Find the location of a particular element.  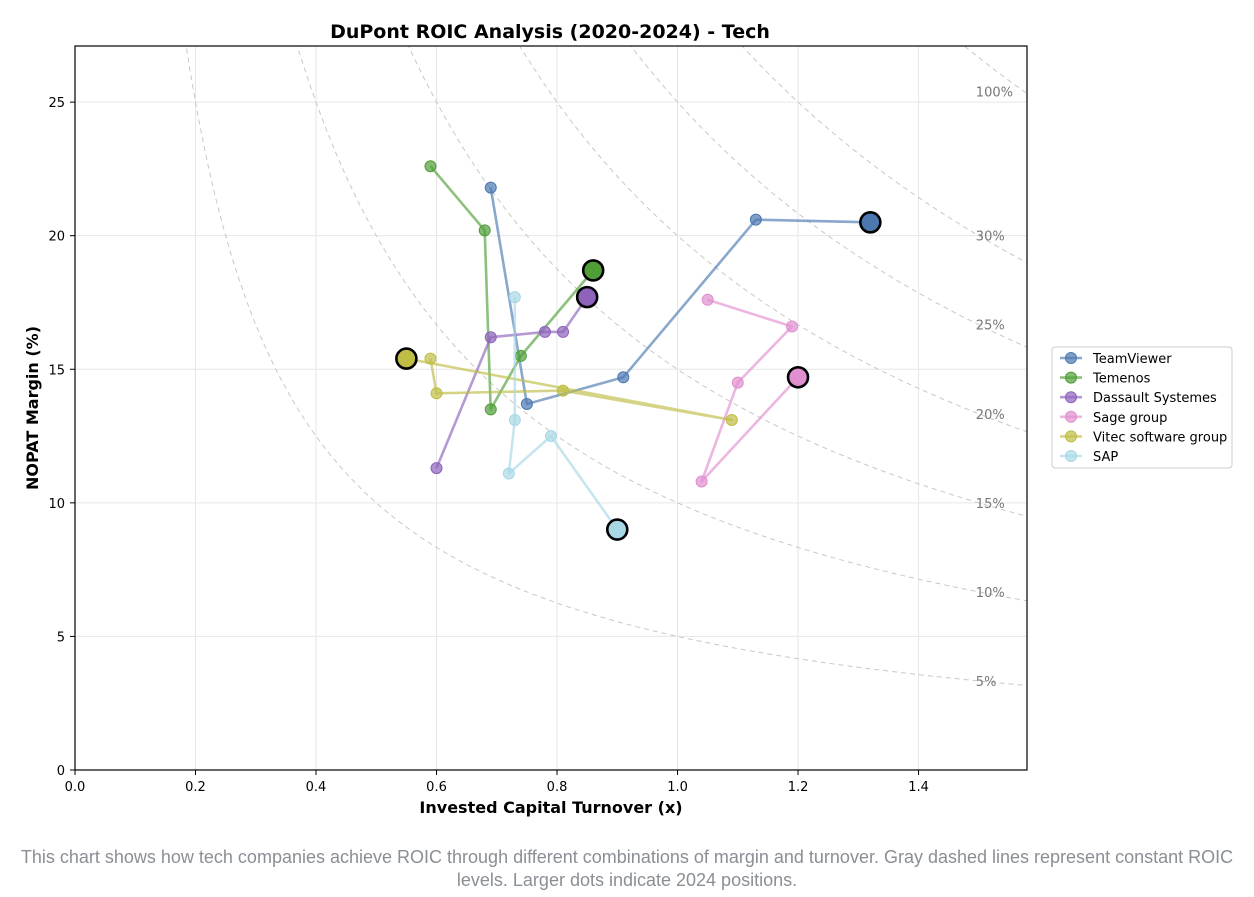

y-tick-label: 5 is located at coordinates (61, 637).